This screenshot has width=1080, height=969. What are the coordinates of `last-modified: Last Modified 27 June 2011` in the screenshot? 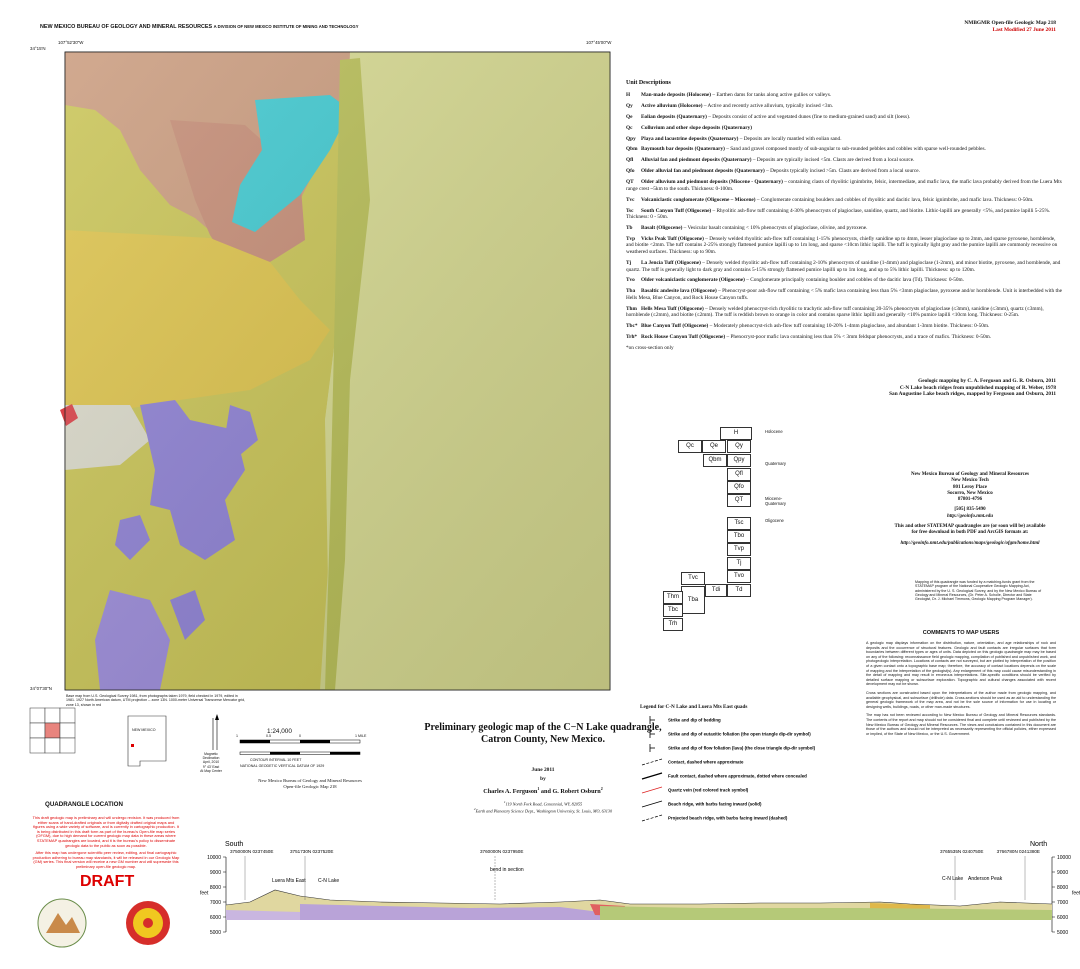 It's located at (1024, 30).